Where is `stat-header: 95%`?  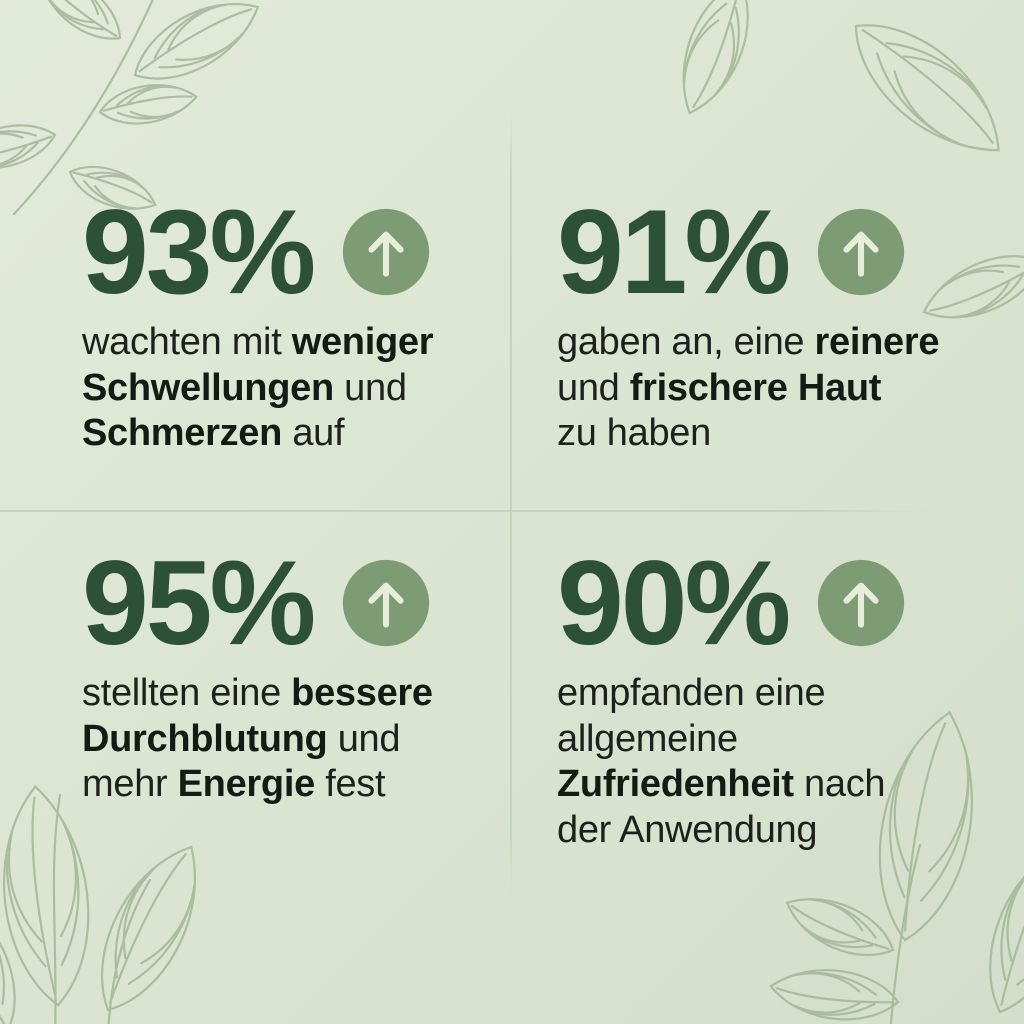 stat-header: 95% is located at coordinates (292, 603).